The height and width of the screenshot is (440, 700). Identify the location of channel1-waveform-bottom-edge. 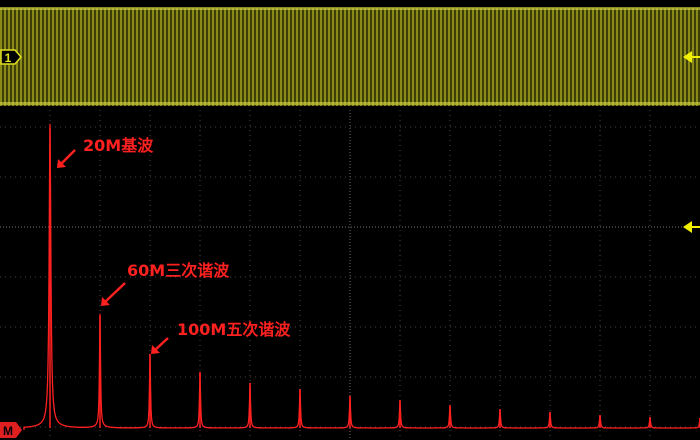
(350, 103).